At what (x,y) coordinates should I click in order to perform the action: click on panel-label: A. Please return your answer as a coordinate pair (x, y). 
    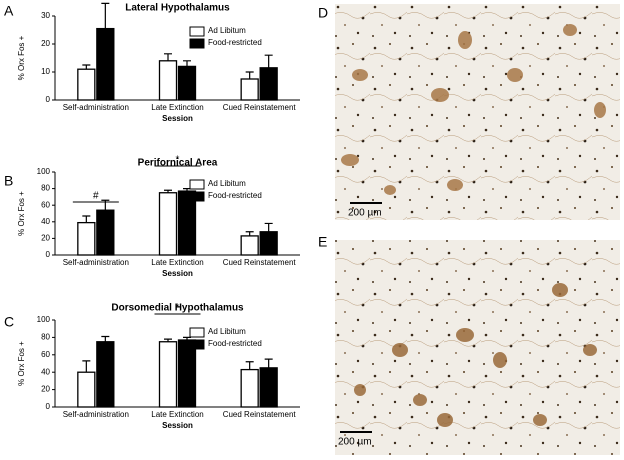
    Looking at the image, I should click on (9, 11).